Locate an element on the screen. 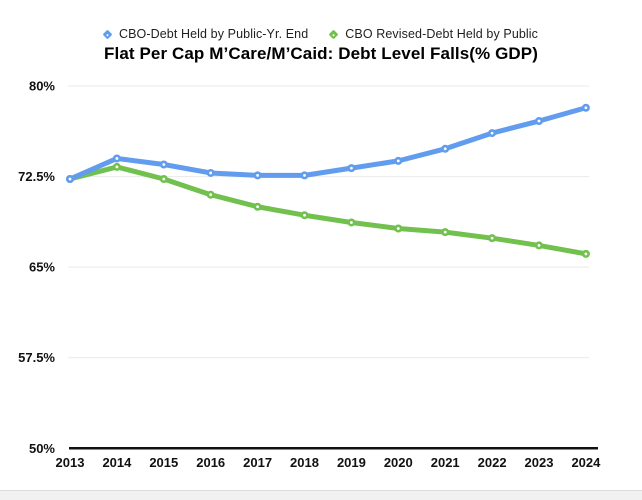  y-axis-tick-label: 72.5% is located at coordinates (36, 176).